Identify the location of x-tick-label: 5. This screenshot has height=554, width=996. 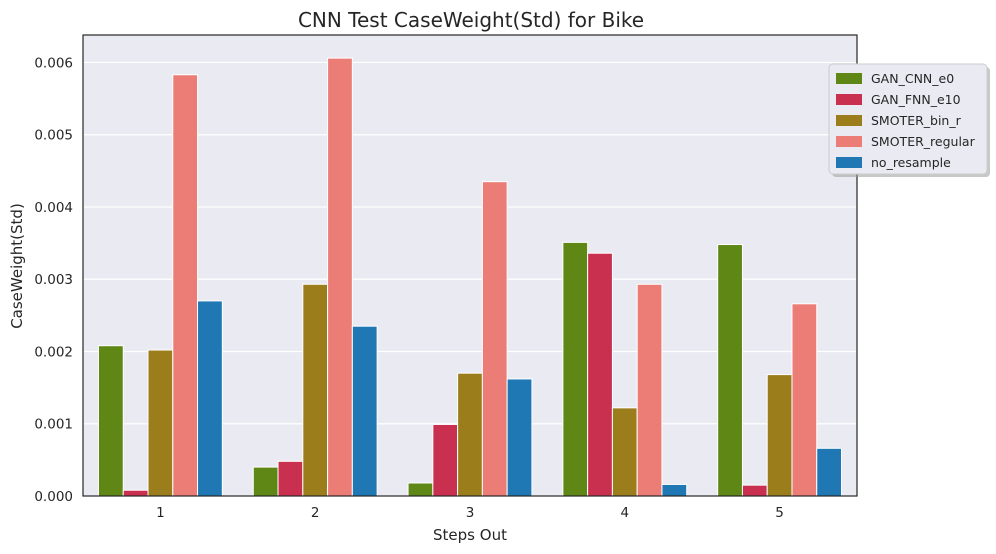
(779, 513).